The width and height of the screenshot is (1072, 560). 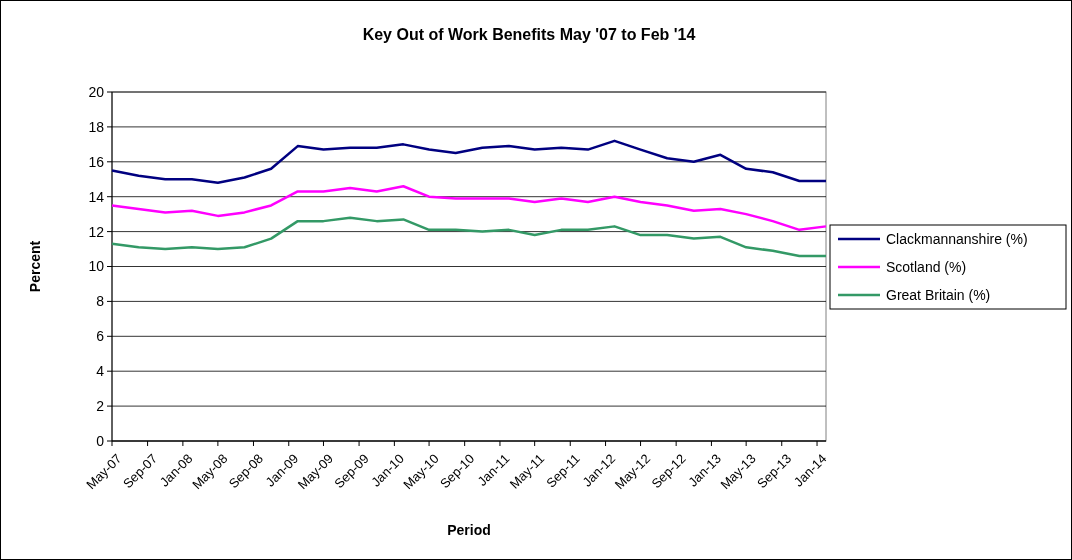 What do you see at coordinates (96, 196) in the screenshot?
I see `y-tick-label: 14` at bounding box center [96, 196].